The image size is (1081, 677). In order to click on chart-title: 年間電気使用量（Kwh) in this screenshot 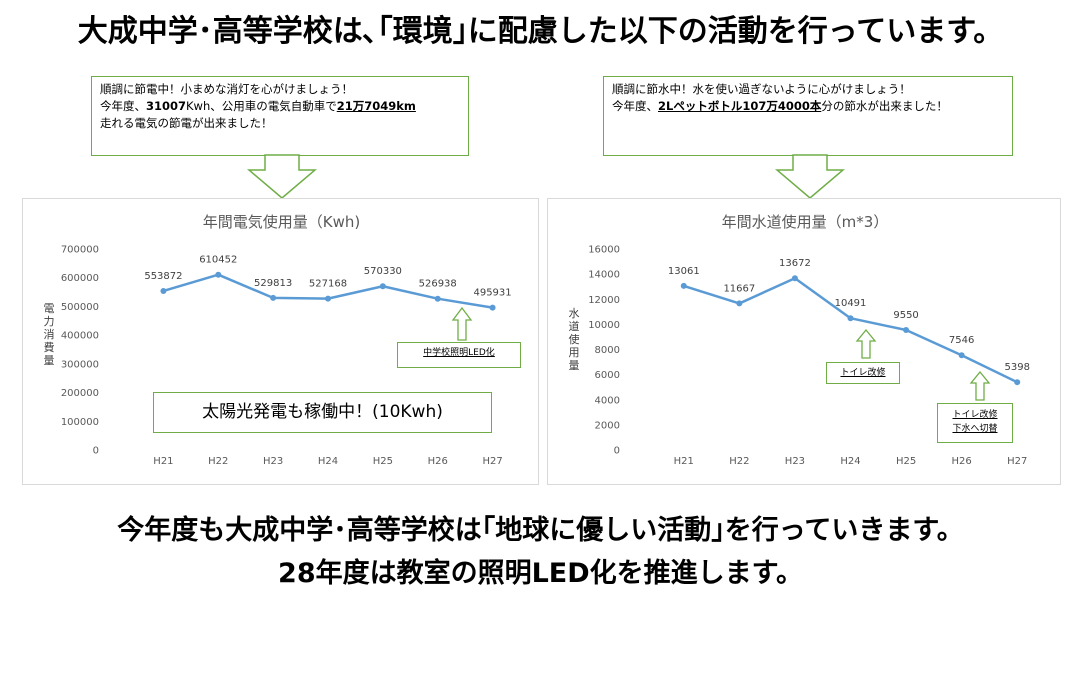, I will do `click(281, 222)`.